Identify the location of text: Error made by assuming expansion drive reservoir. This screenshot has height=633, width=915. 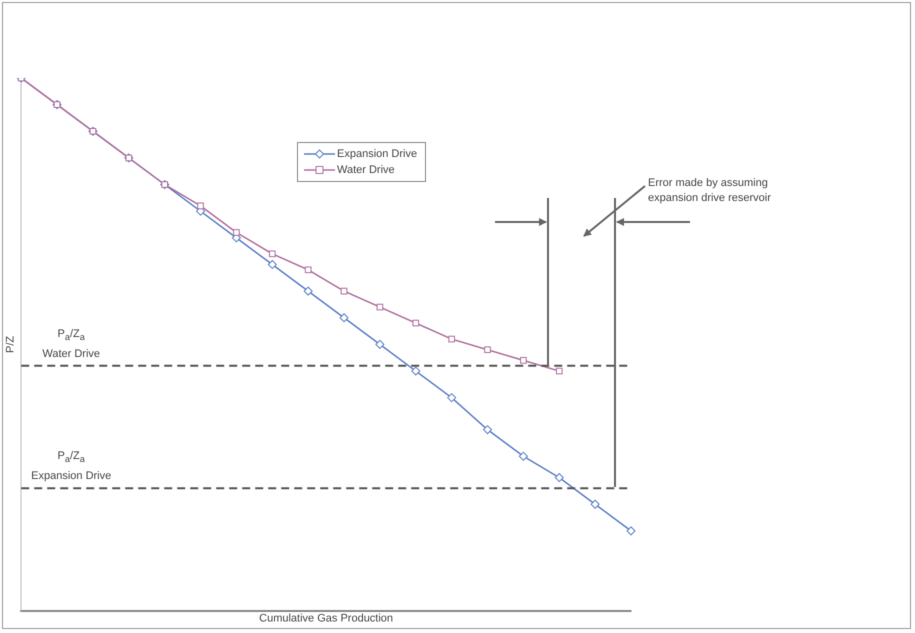
(709, 191).